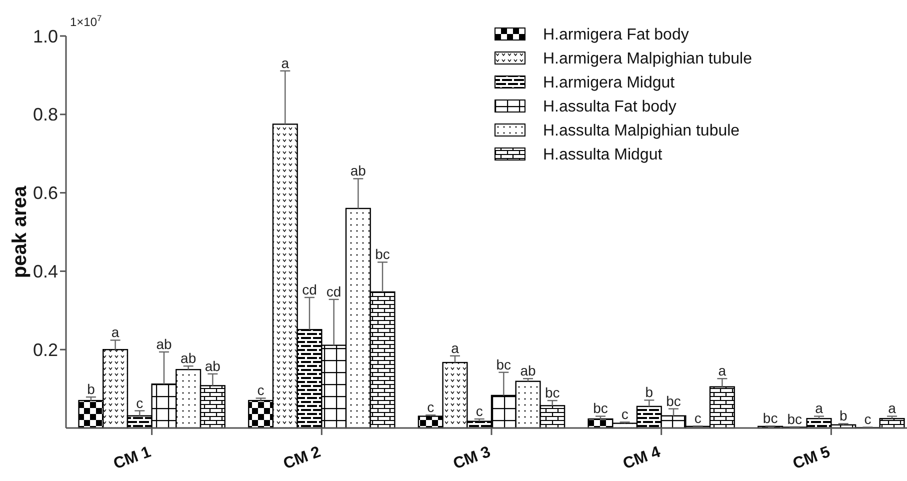 Image resolution: width=907 pixels, height=481 pixels. Describe the element at coordinates (20, 231) in the screenshot. I see `y-axis-title: peak area` at that location.